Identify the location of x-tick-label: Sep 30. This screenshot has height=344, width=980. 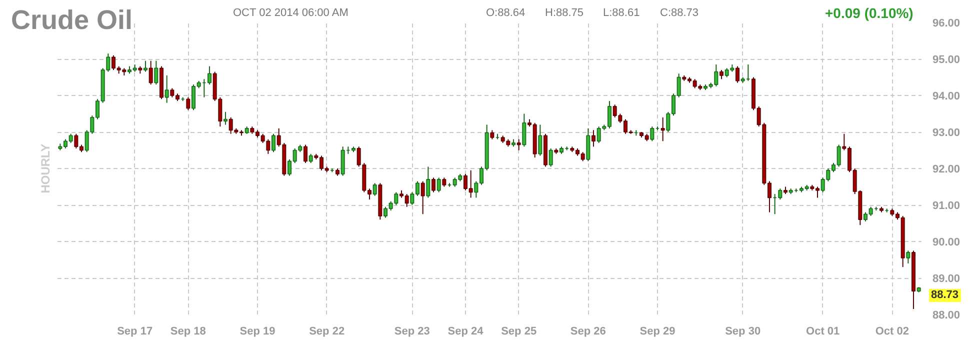
(743, 332).